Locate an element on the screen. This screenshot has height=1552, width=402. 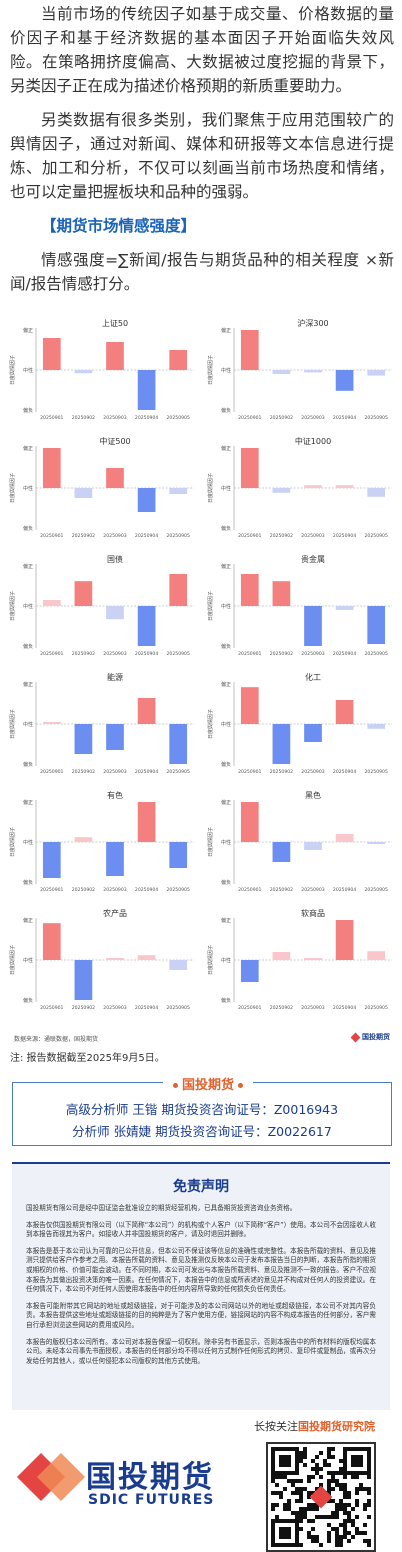
chart-title: 化工 is located at coordinates (313, 677).